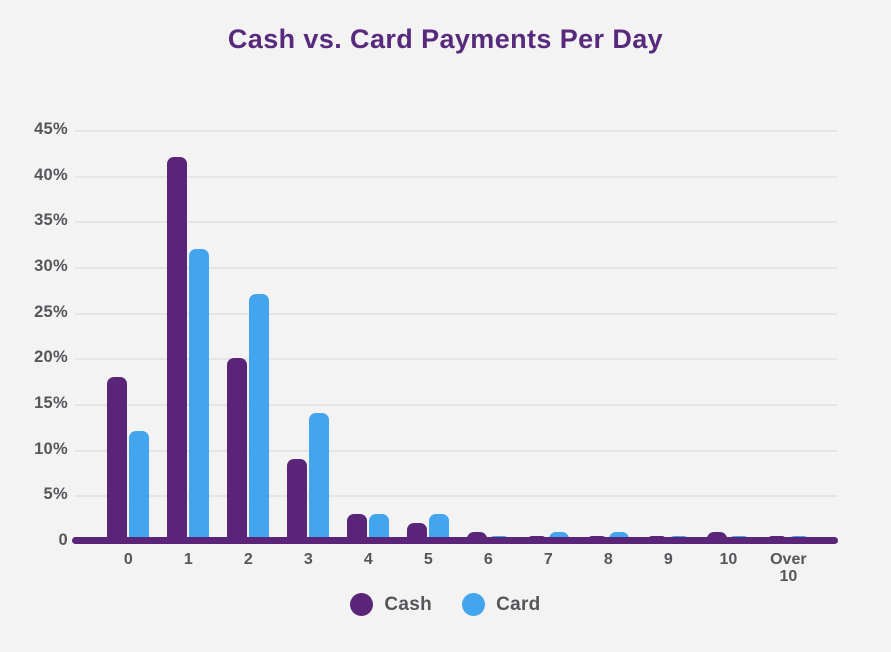  Describe the element at coordinates (51, 357) in the screenshot. I see `y-tick-label: 20%` at that location.